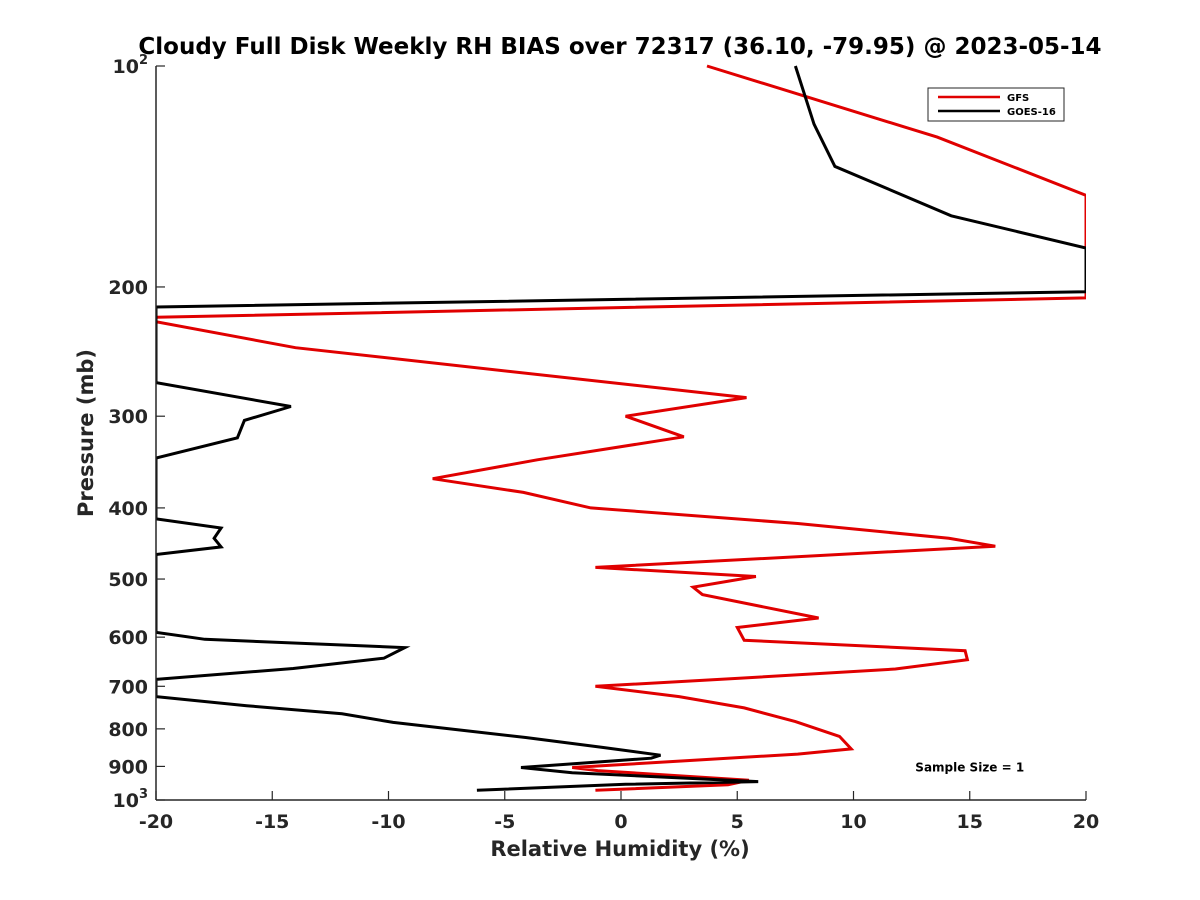 The height and width of the screenshot is (900, 1200). I want to click on y-tick-label: 600, so click(128, 638).